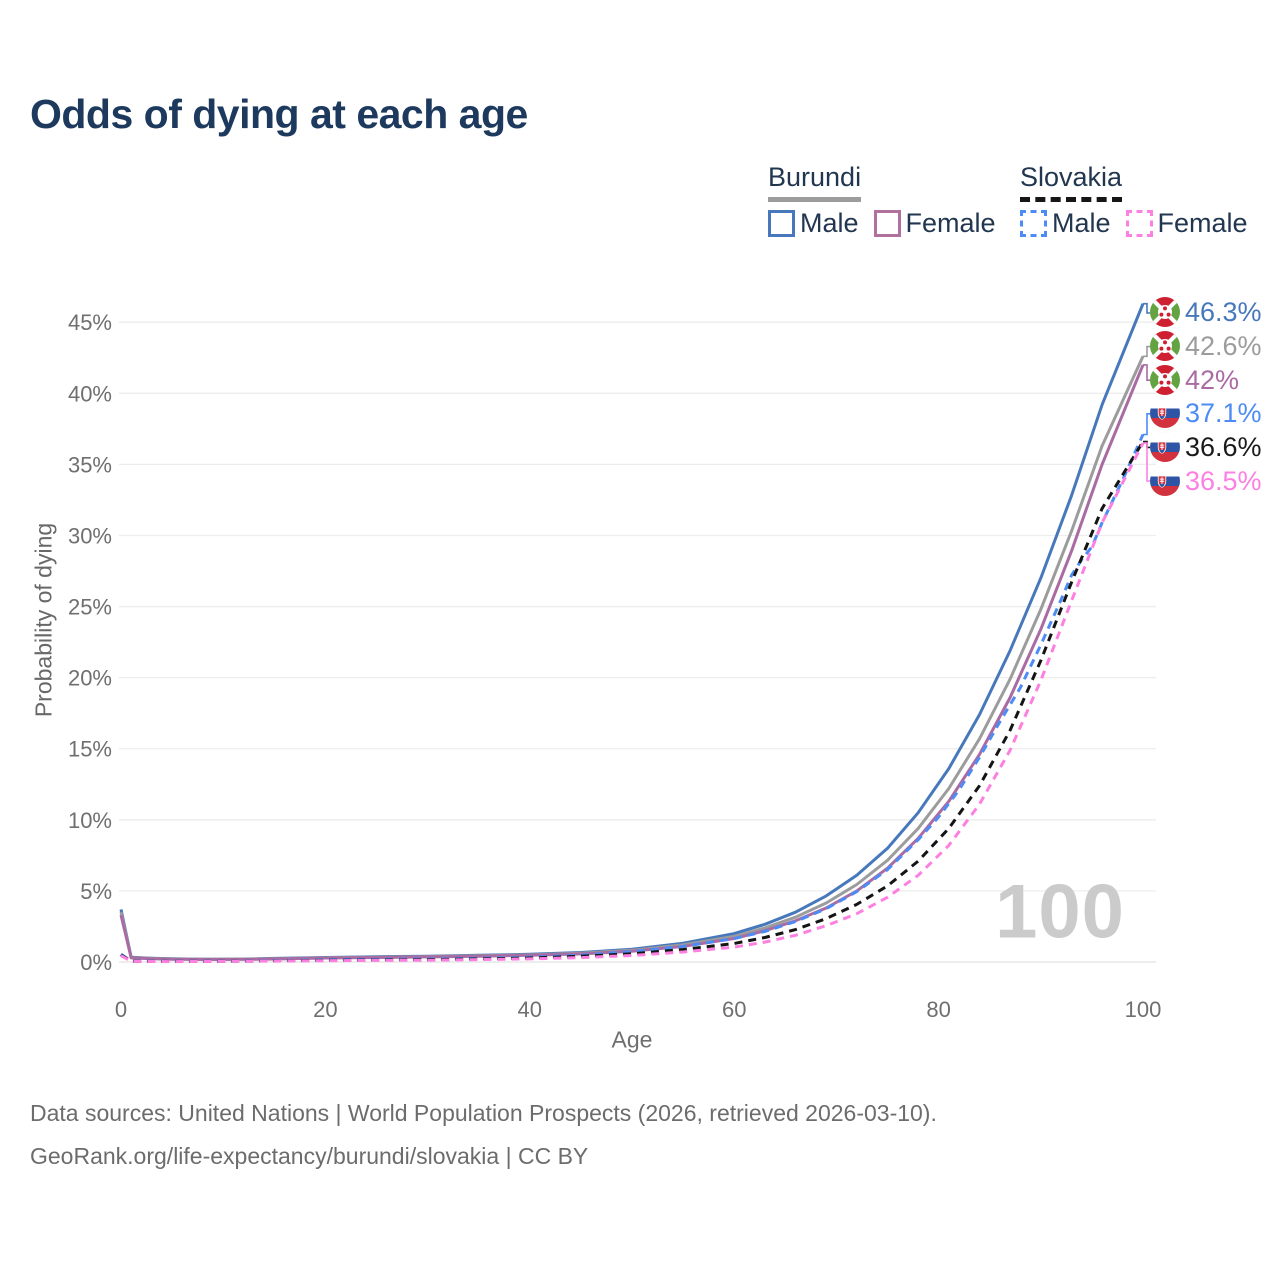 This screenshot has height=1280, width=1280. I want to click on x-tick-label: 60, so click(734, 1009).